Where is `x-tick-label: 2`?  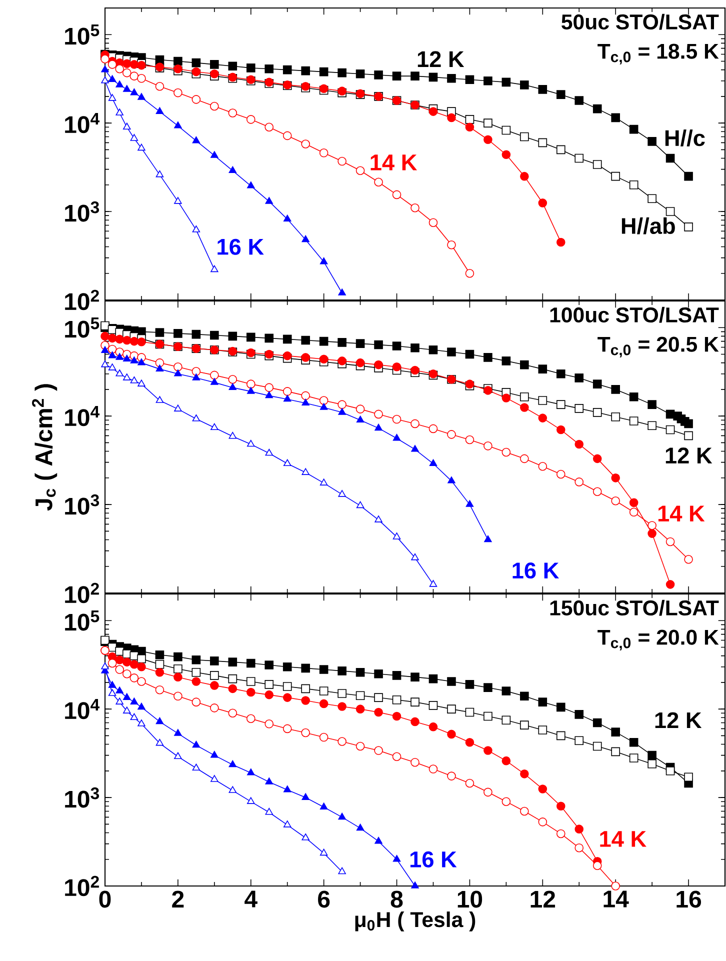
x-tick-label: 2 is located at coordinates (178, 899).